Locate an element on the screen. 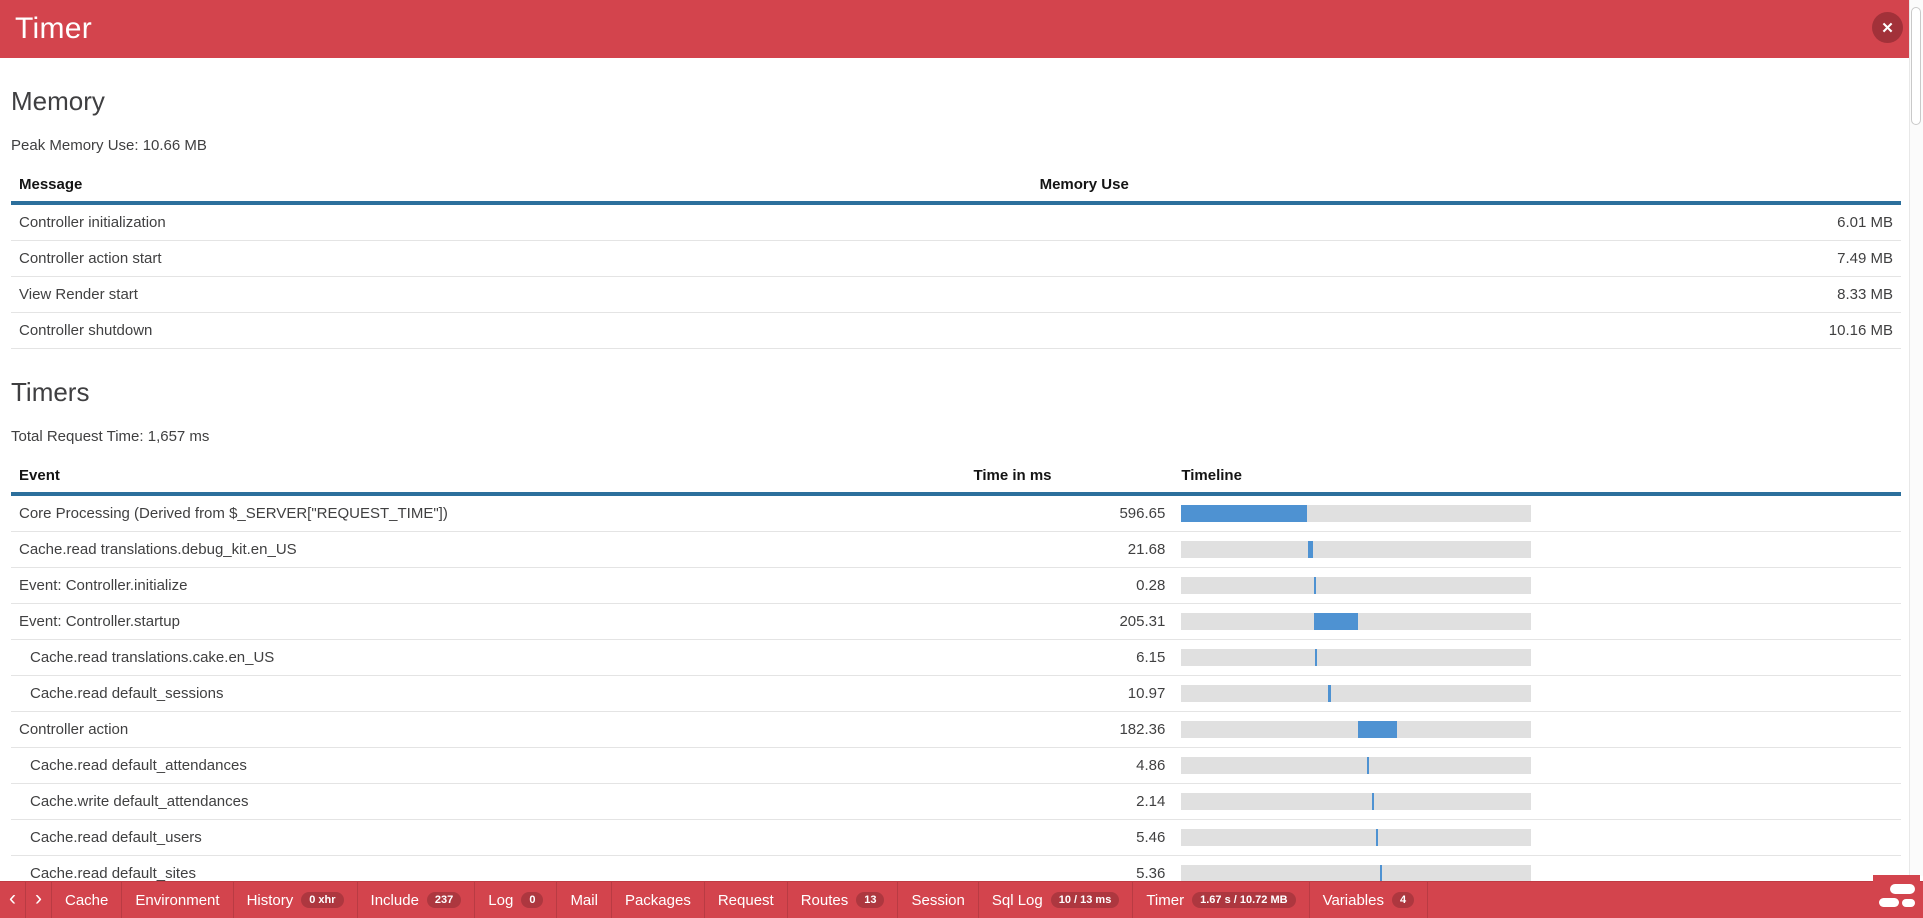  toolbar-tab: Sql Log 10 / 13 ms is located at coordinates (1056, 900).